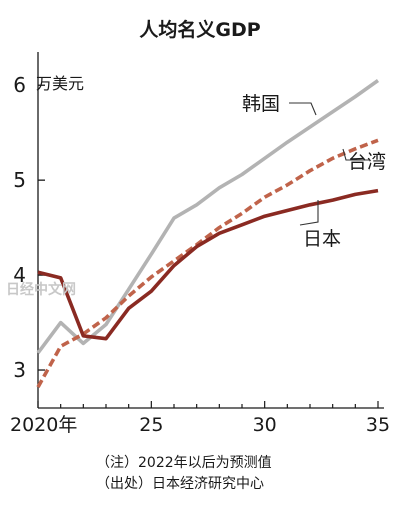 Image resolution: width=400 pixels, height=507 pixels. I want to click on series-label-japan: 日本, so click(322, 239).